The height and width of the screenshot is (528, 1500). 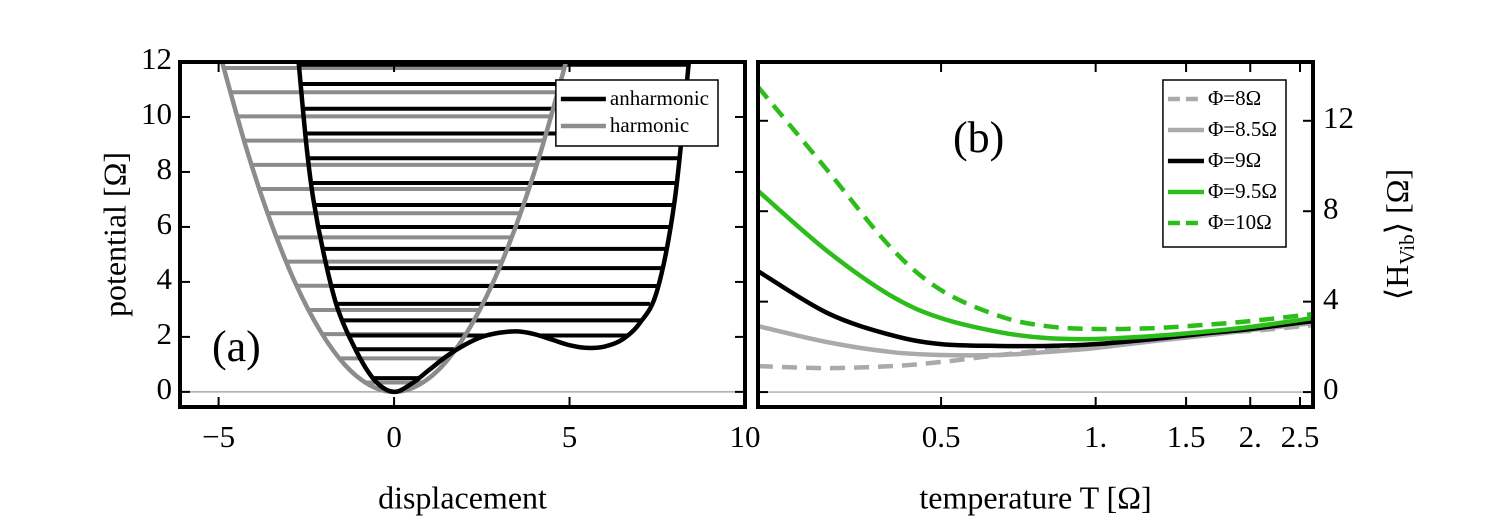 I want to click on y-axis-label-part: ⟨H, so click(x=1397, y=283).